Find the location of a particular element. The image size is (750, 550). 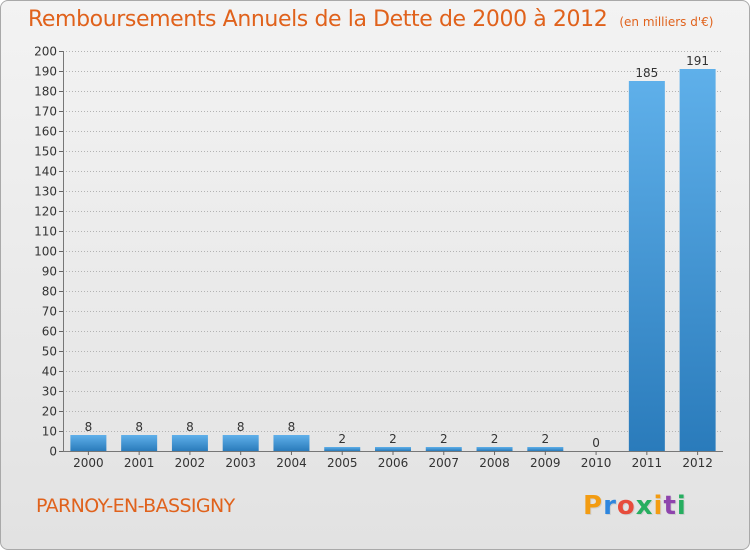

x-tick-label: 2011 is located at coordinates (647, 463).